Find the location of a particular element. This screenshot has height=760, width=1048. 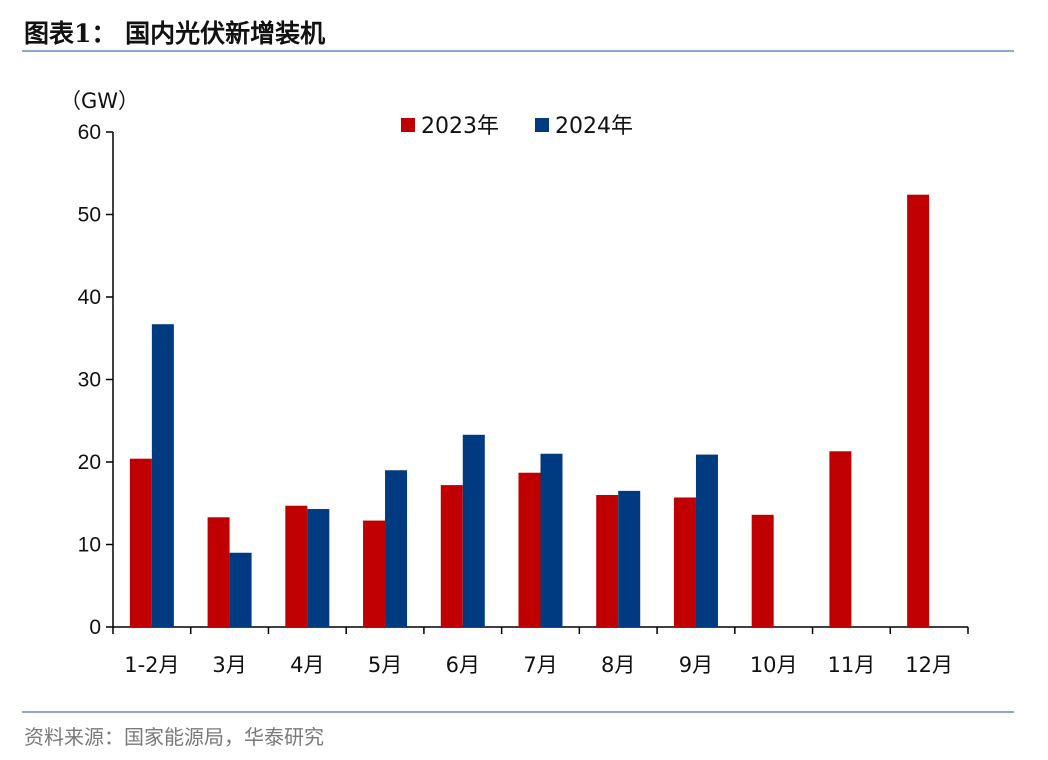

x-tick-label: 11月 is located at coordinates (852, 665).